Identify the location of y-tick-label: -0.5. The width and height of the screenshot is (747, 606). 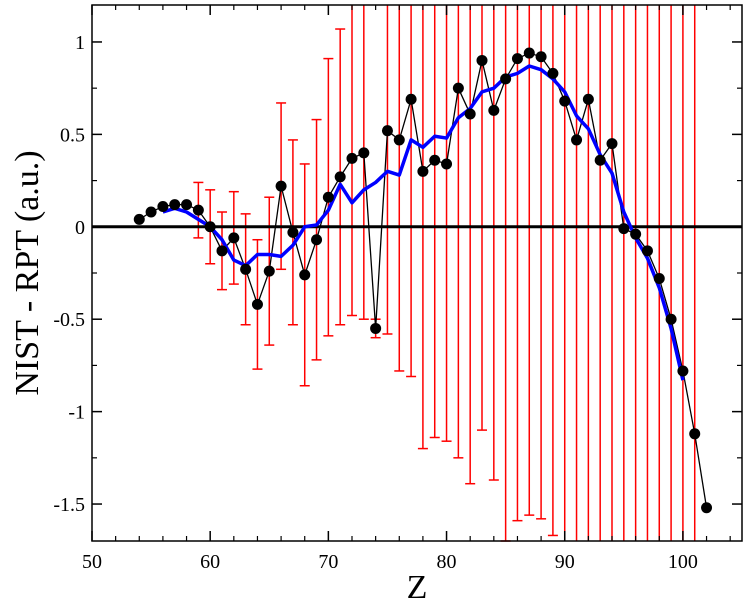
(69, 320).